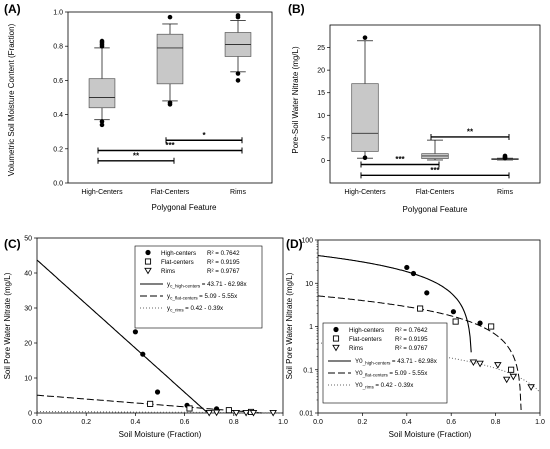  I want to click on legend-fit-label: Y0_high-centers = 43.71 - 62.98x, so click(396, 362).